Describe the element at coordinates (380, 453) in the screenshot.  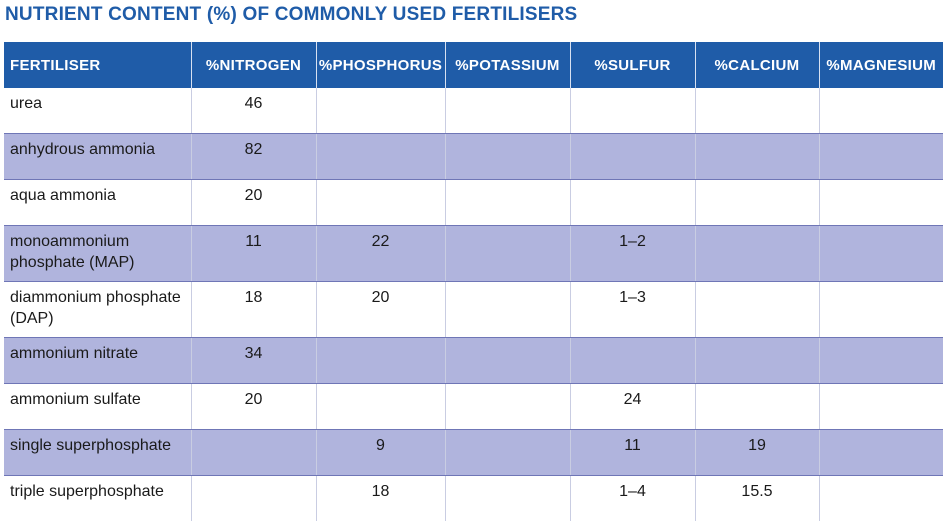
I see `phosphorus-cell: 9` at that location.